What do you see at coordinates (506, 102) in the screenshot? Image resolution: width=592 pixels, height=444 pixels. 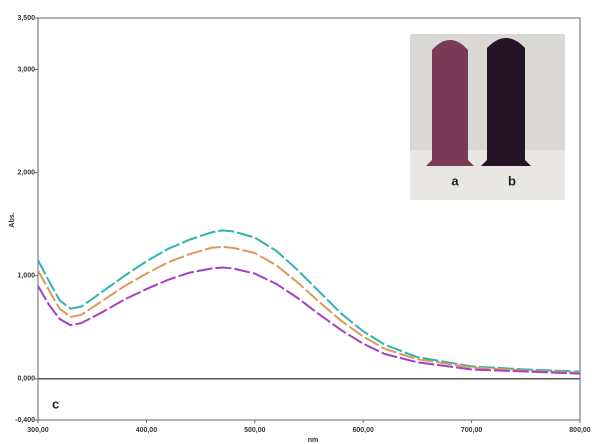 I see `tube-b` at bounding box center [506, 102].